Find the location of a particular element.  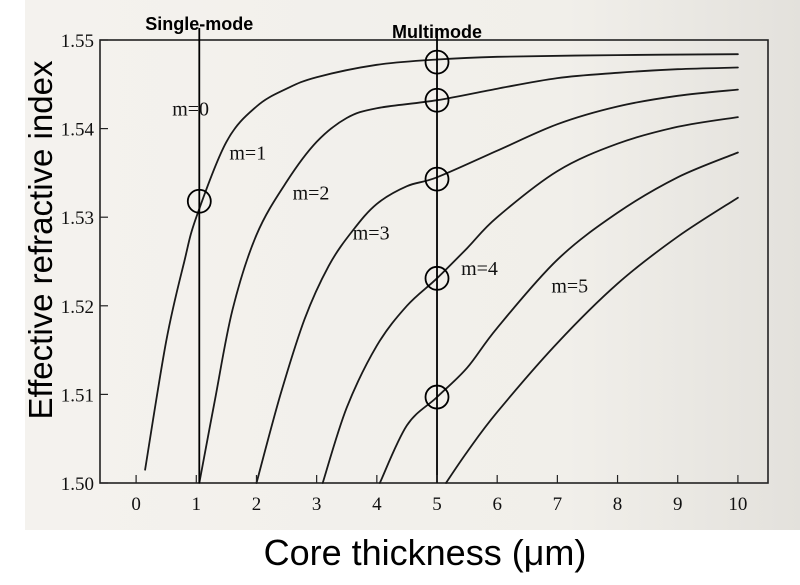

x-tick-label: 7 is located at coordinates (558, 504).